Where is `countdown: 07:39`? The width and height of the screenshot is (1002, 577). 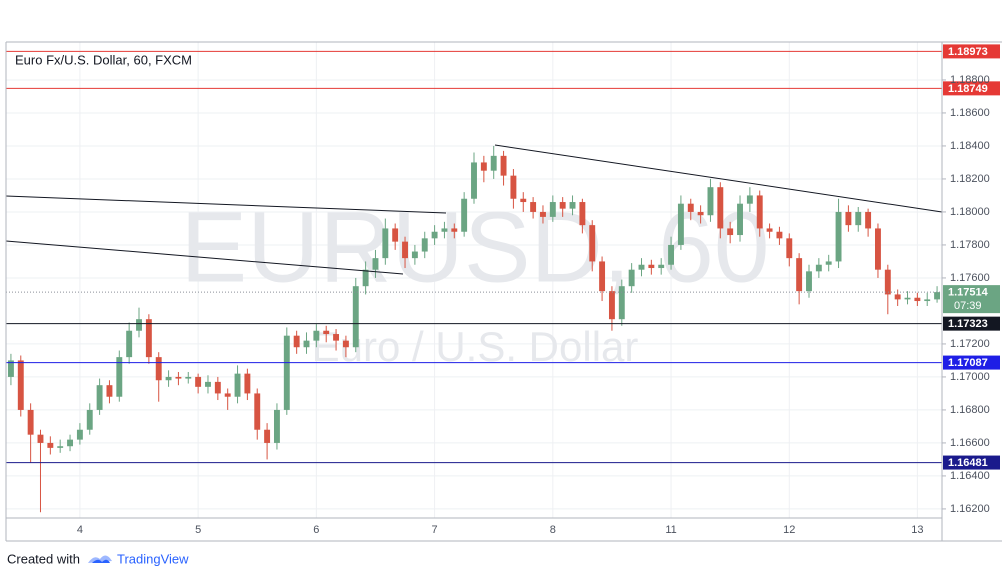 countdown: 07:39 is located at coordinates (968, 306).